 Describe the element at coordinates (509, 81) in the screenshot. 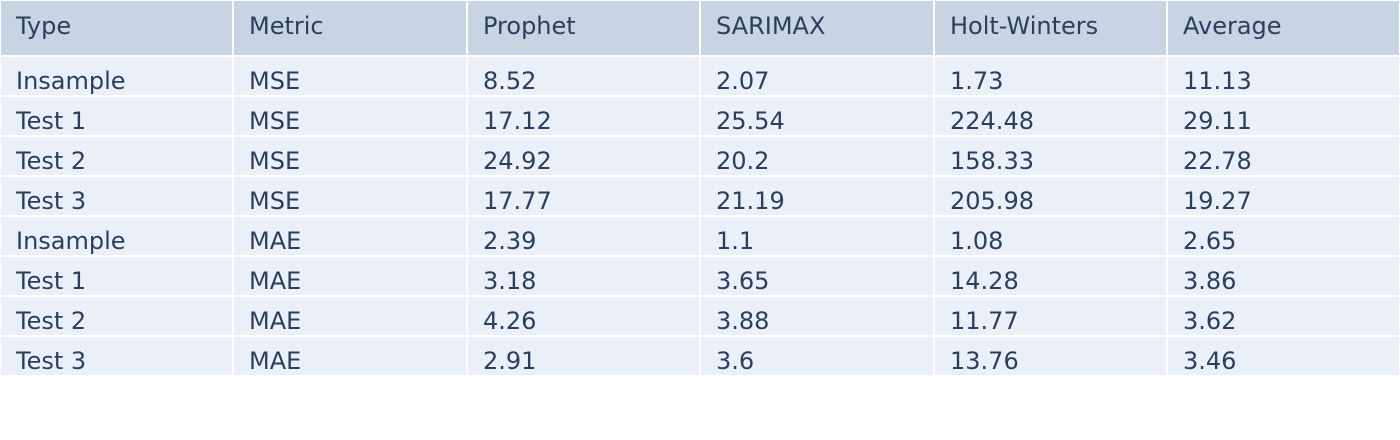

I see `cell-value: 8.52` at that location.